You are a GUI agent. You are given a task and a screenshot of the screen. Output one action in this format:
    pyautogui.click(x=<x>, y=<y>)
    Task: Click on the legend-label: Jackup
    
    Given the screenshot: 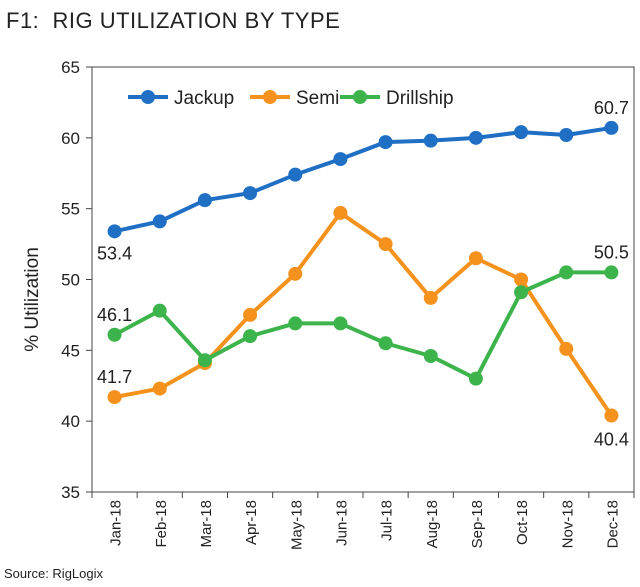 What is the action you would take?
    pyautogui.click(x=204, y=98)
    